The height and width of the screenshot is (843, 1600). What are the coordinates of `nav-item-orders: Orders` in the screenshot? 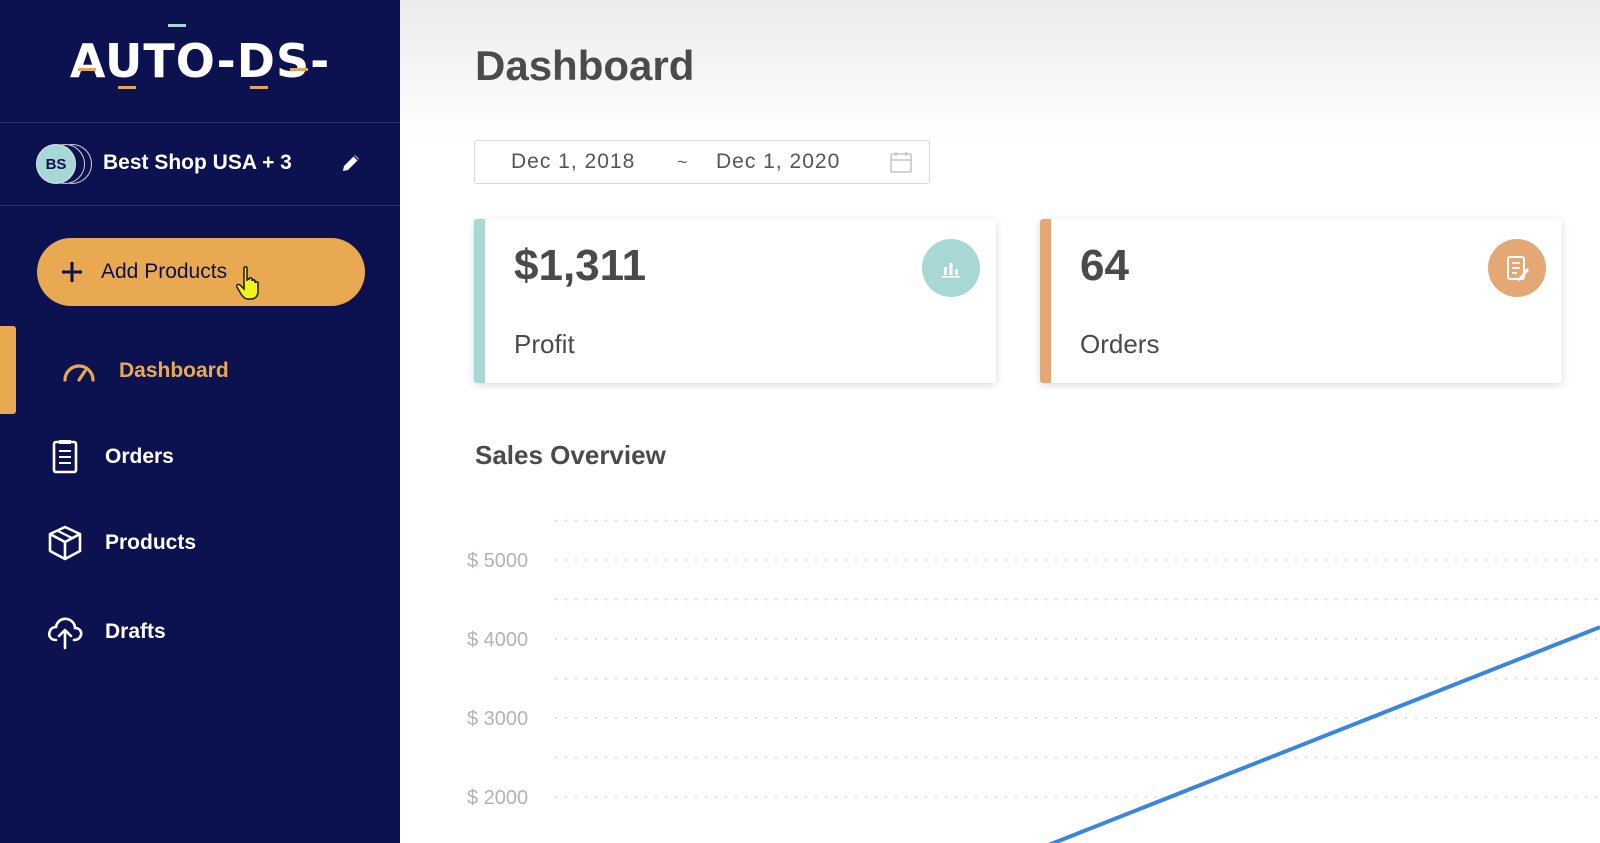 It's located at (200, 457).